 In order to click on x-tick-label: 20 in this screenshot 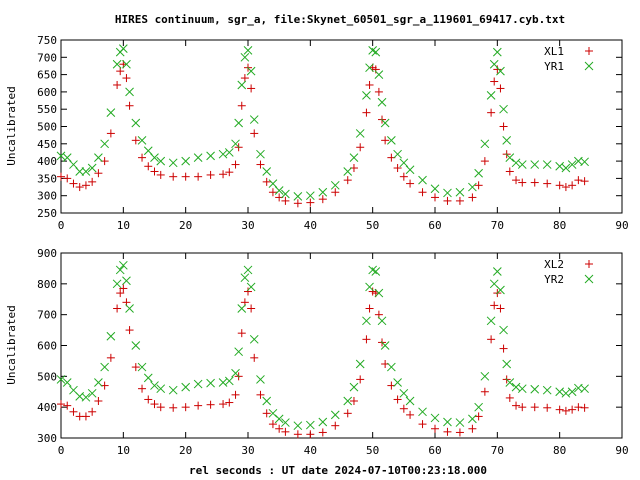, I will do `click(185, 450)`.